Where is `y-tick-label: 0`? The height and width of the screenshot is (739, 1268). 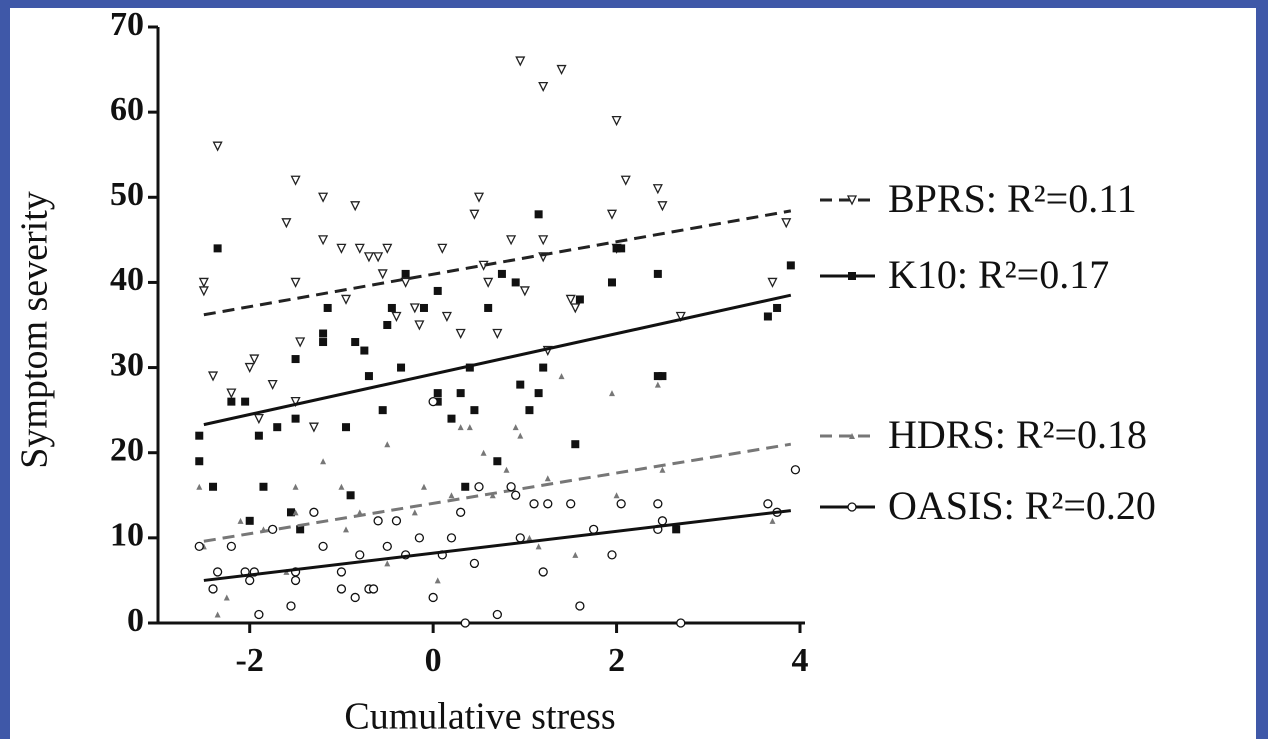 y-tick-label: 0 is located at coordinates (135, 620).